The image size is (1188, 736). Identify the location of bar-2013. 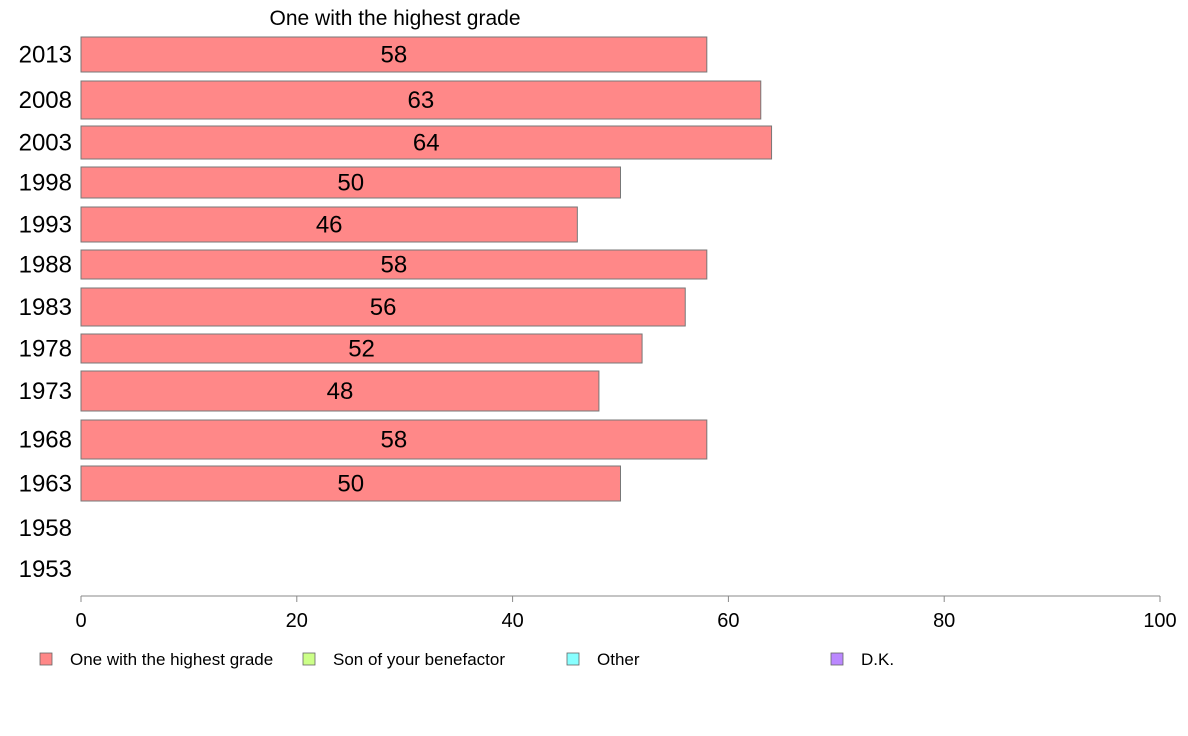
(394, 54).